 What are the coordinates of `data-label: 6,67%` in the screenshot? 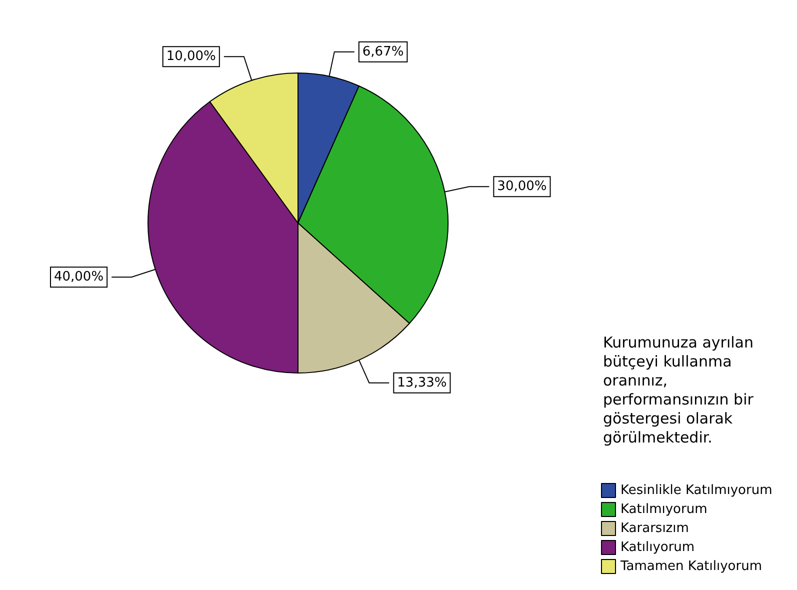 It's located at (383, 52).